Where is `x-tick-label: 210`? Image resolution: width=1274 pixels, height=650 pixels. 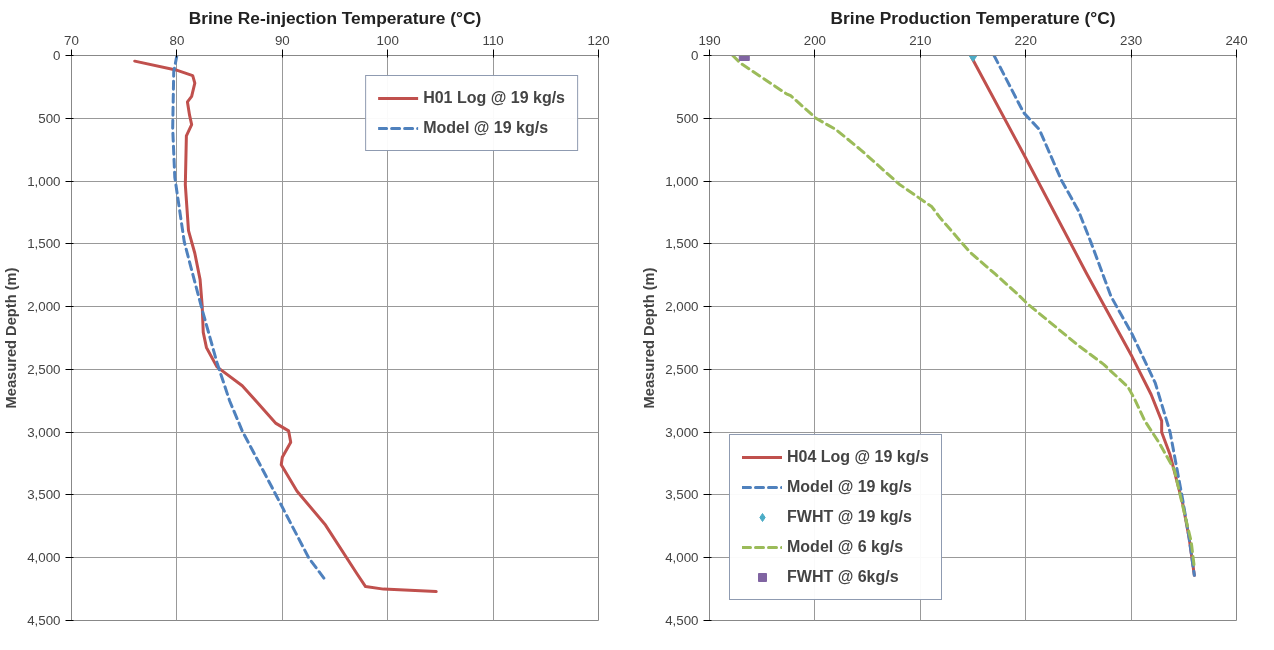
x-tick-label: 210 is located at coordinates (920, 40).